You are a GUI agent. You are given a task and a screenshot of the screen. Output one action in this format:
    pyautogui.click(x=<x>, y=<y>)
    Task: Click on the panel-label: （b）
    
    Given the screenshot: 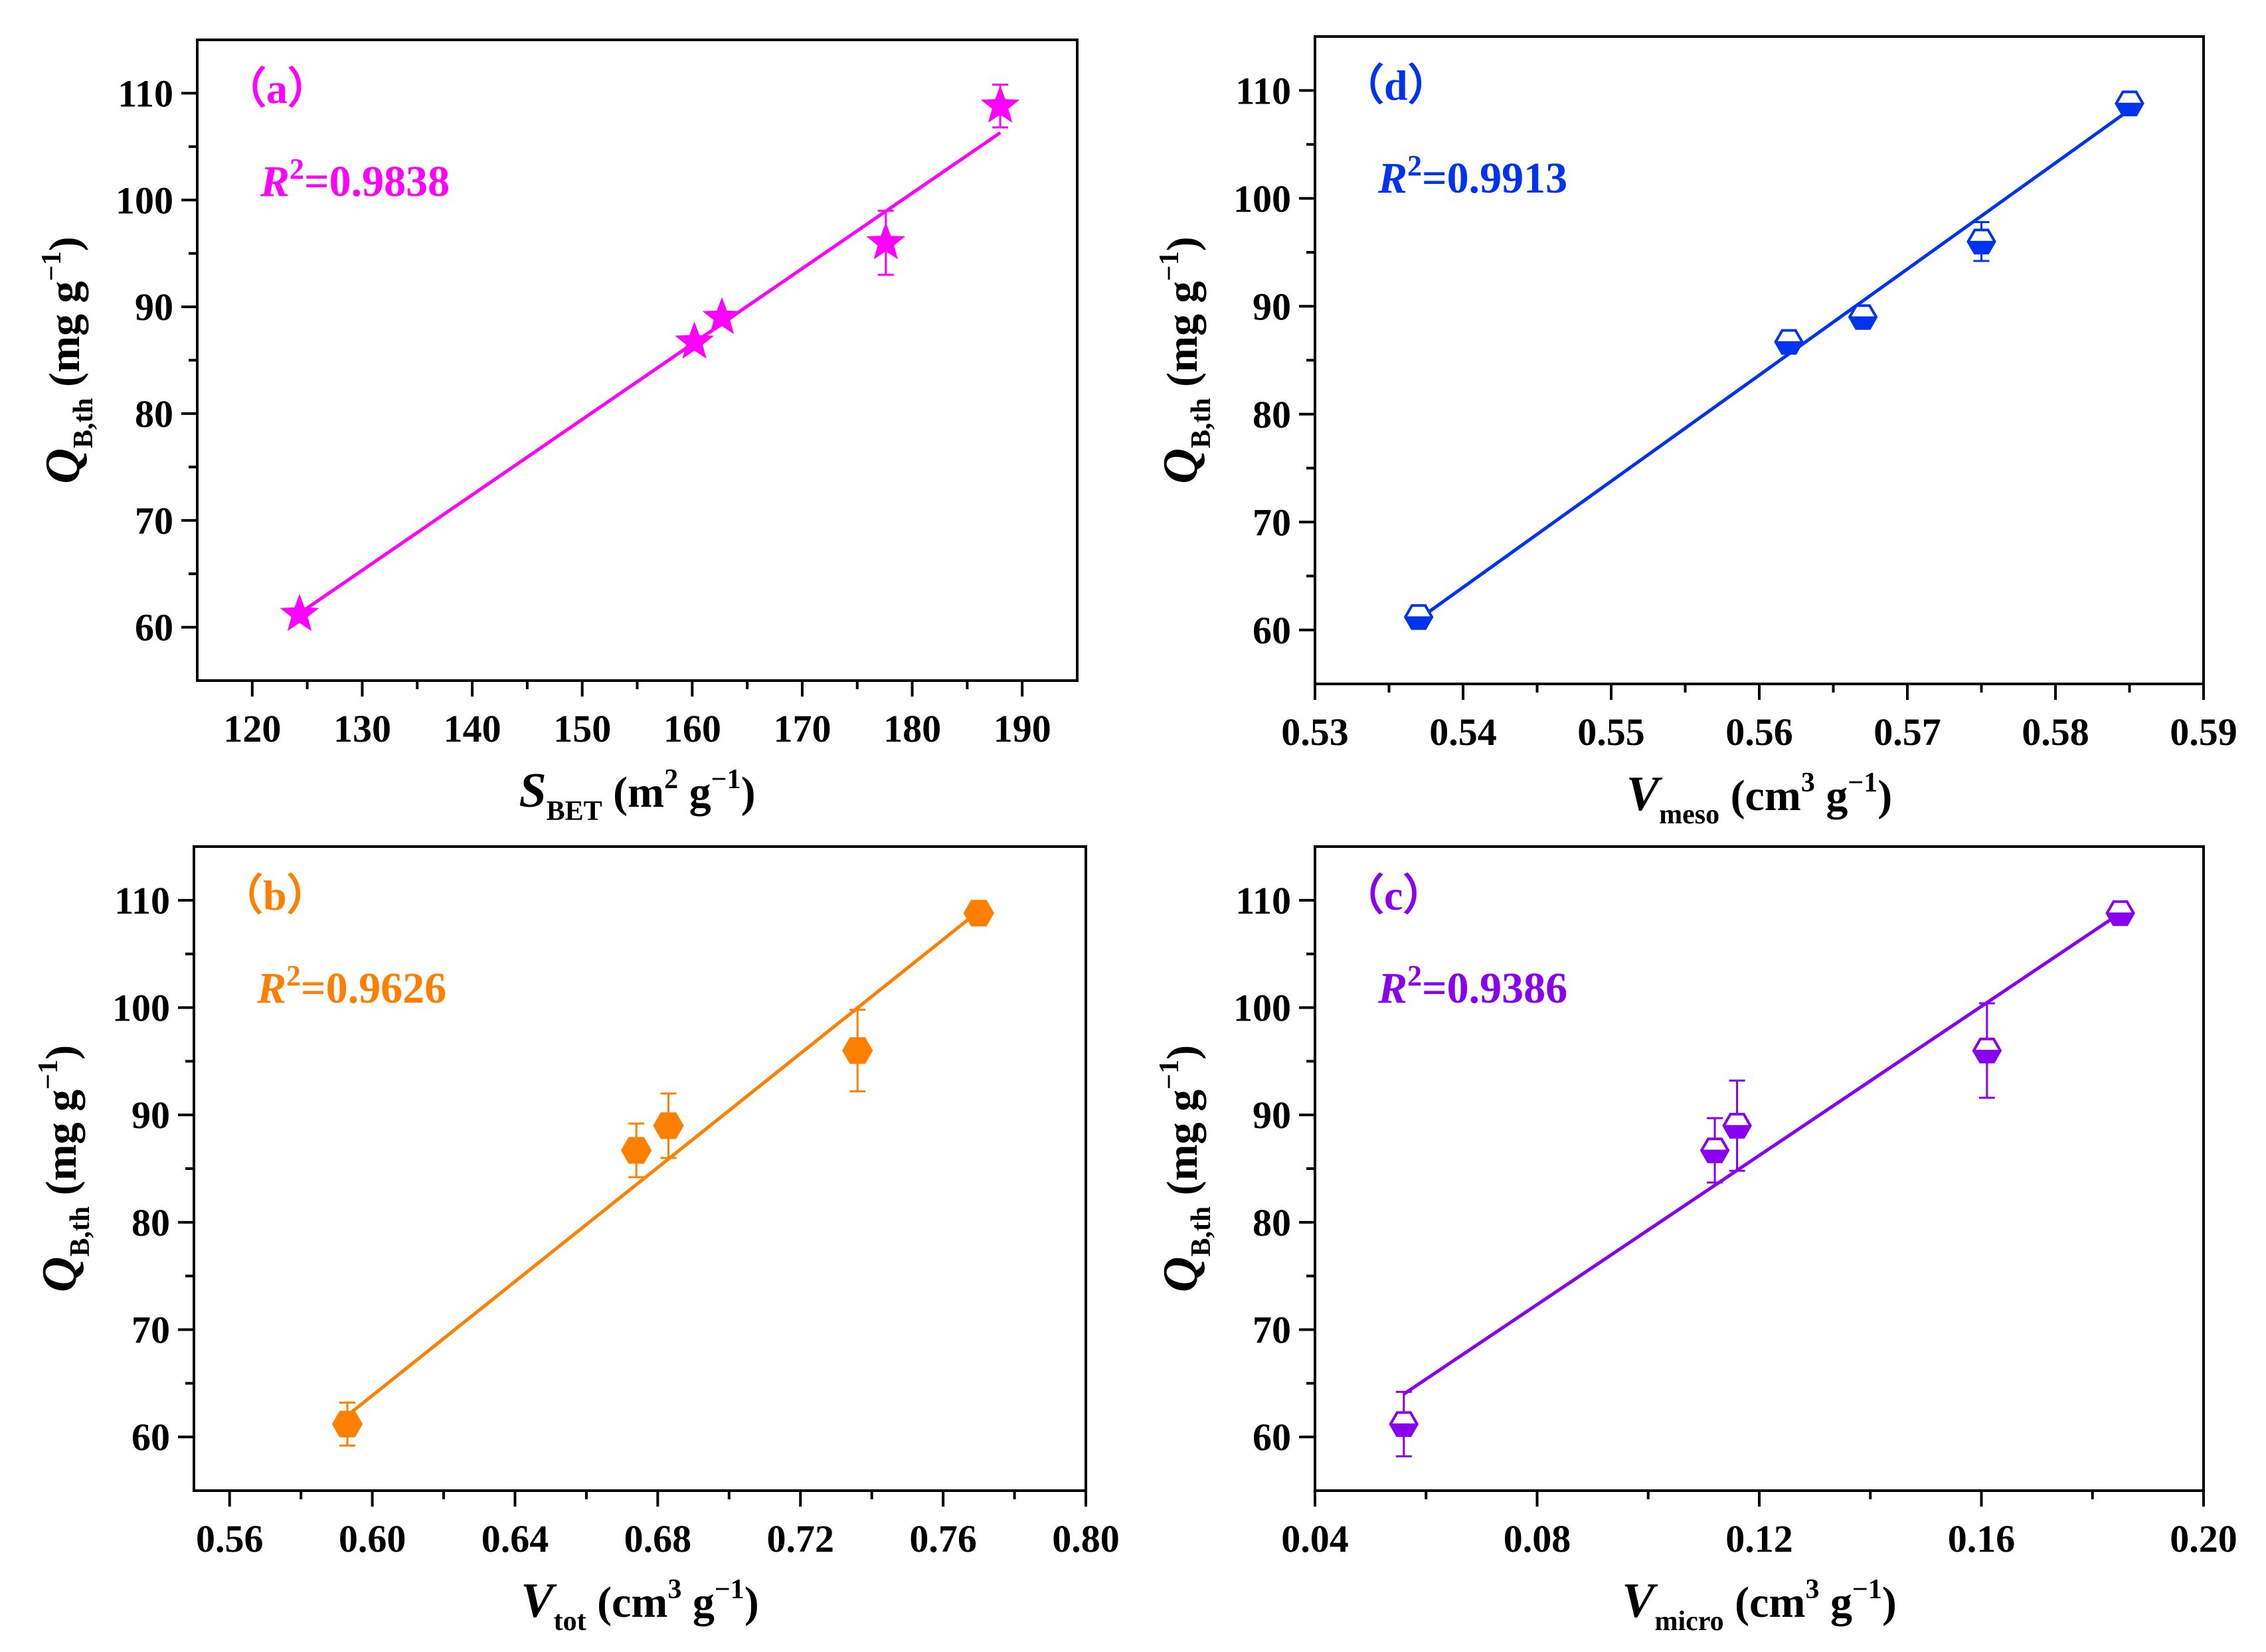 What is the action you would take?
    pyautogui.click(x=274, y=895)
    